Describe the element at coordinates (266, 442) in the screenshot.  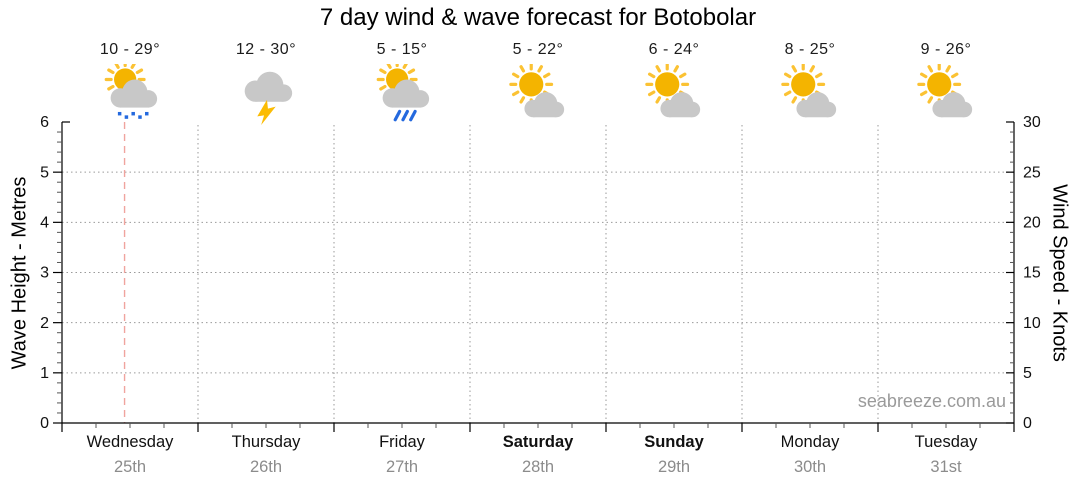
I see `day-name: Thursday` at that location.